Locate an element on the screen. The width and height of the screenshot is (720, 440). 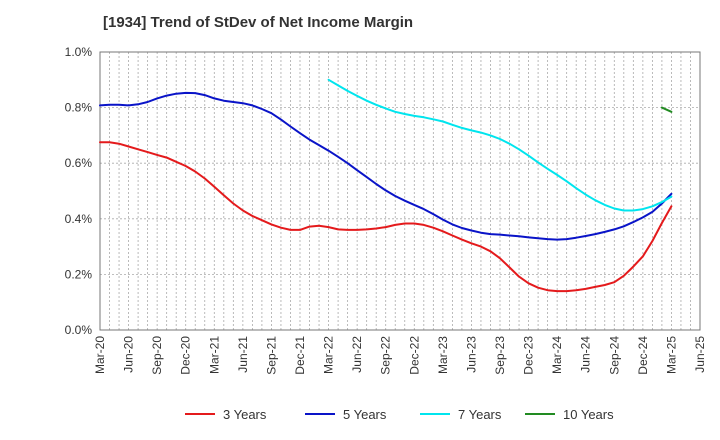
legend-label: 10 Years is located at coordinates (588, 414).